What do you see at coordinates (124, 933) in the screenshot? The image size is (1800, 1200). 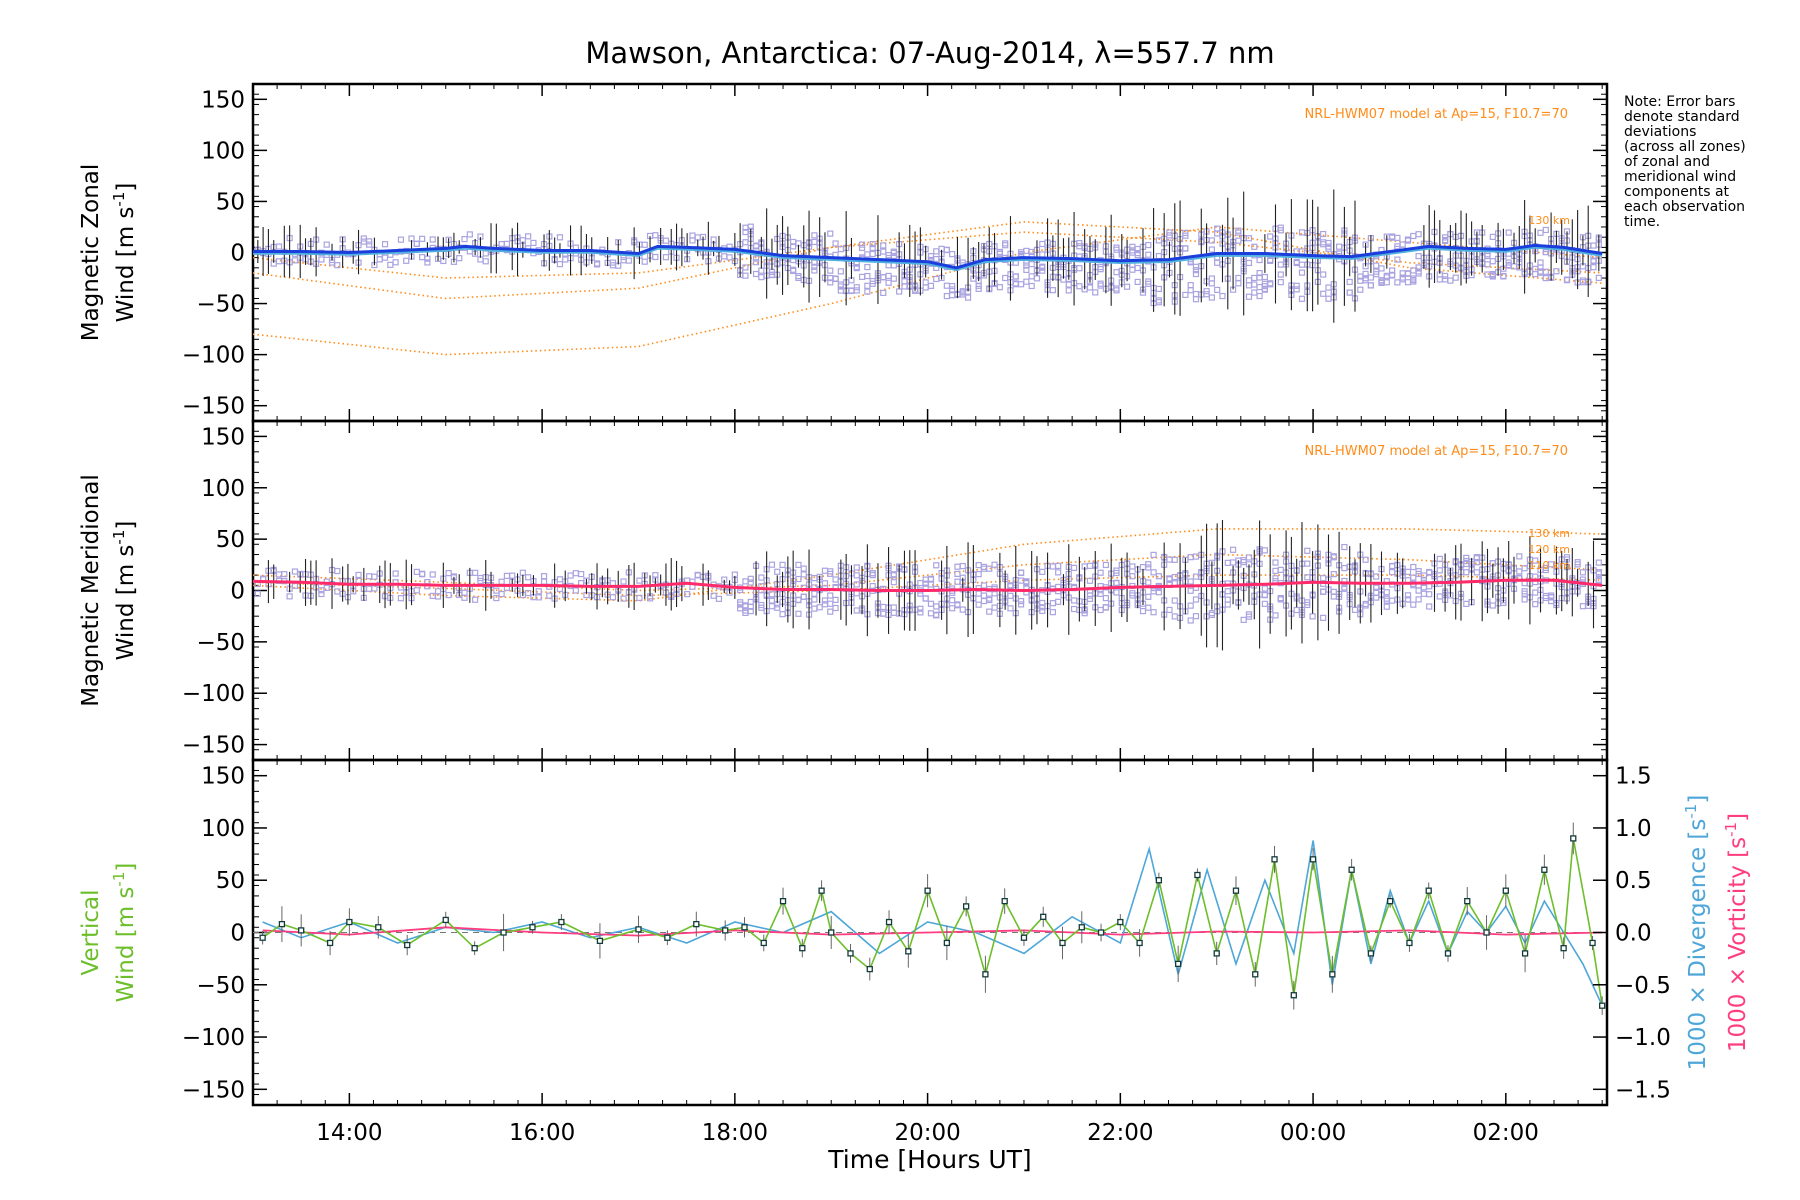 I see `y-axis-label: Wind [m s-1]` at bounding box center [124, 933].